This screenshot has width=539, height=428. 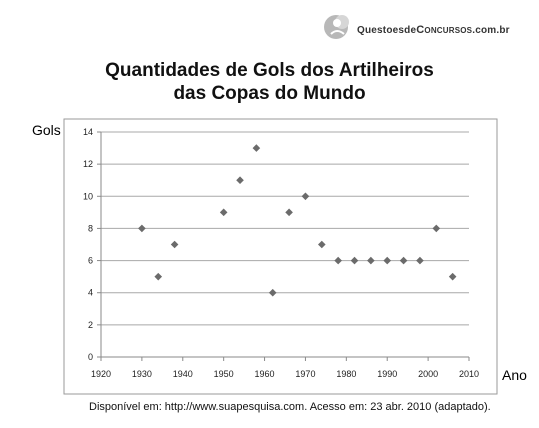 What do you see at coordinates (305, 374) in the screenshot?
I see `x-tick-label: 1970` at bounding box center [305, 374].